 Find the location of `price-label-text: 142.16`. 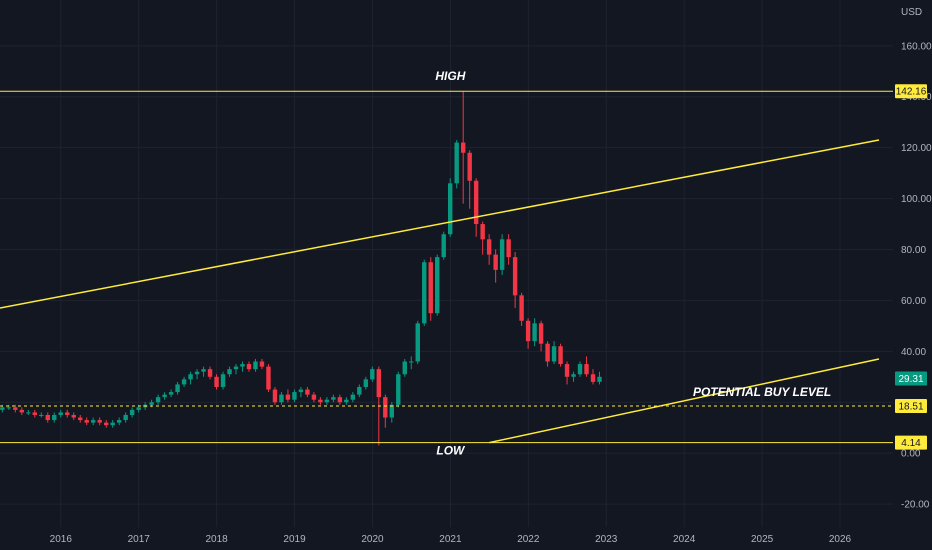

price-label-text: 142.16 is located at coordinates (911, 92).